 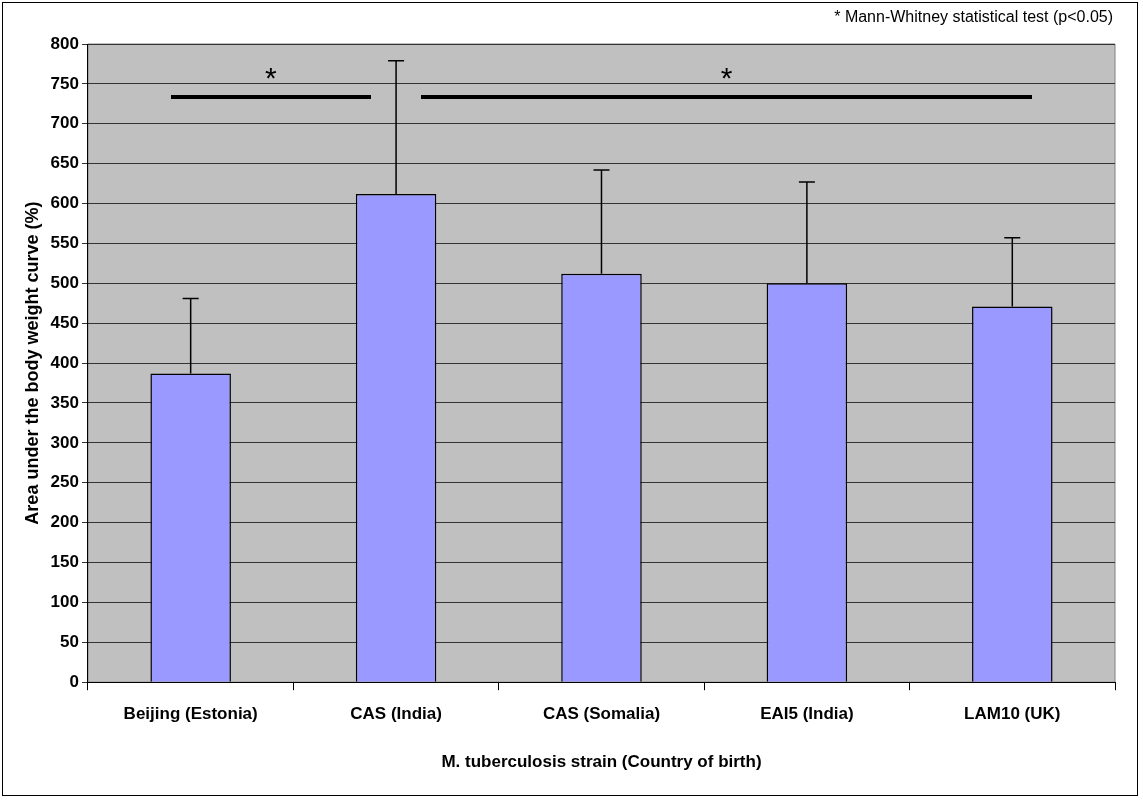 I want to click on y-axis-title: Area under the body weight curve (%), so click(x=31, y=363).